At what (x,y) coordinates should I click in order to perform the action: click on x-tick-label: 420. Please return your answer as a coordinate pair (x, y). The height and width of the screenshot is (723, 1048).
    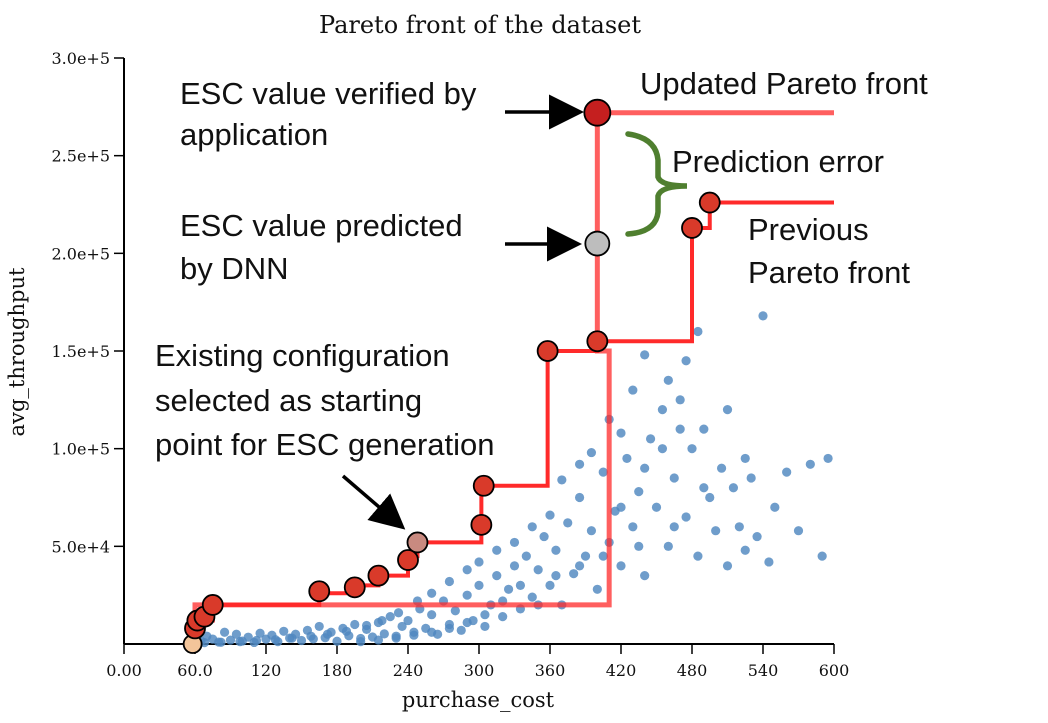
    Looking at the image, I should click on (621, 670).